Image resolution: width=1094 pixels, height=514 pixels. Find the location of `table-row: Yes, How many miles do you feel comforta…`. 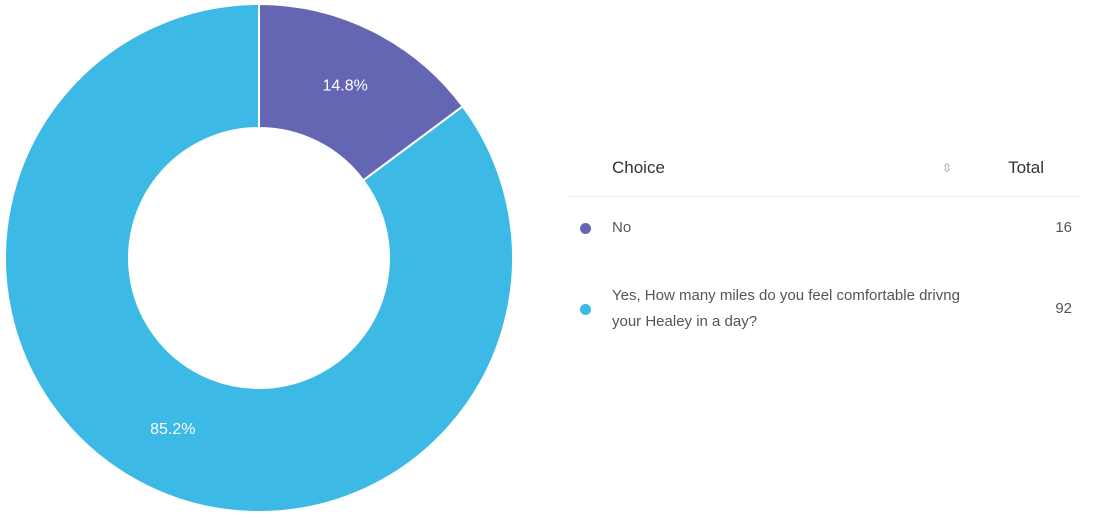

table-row: Yes, How many miles do you feel comforta… is located at coordinates (824, 309).